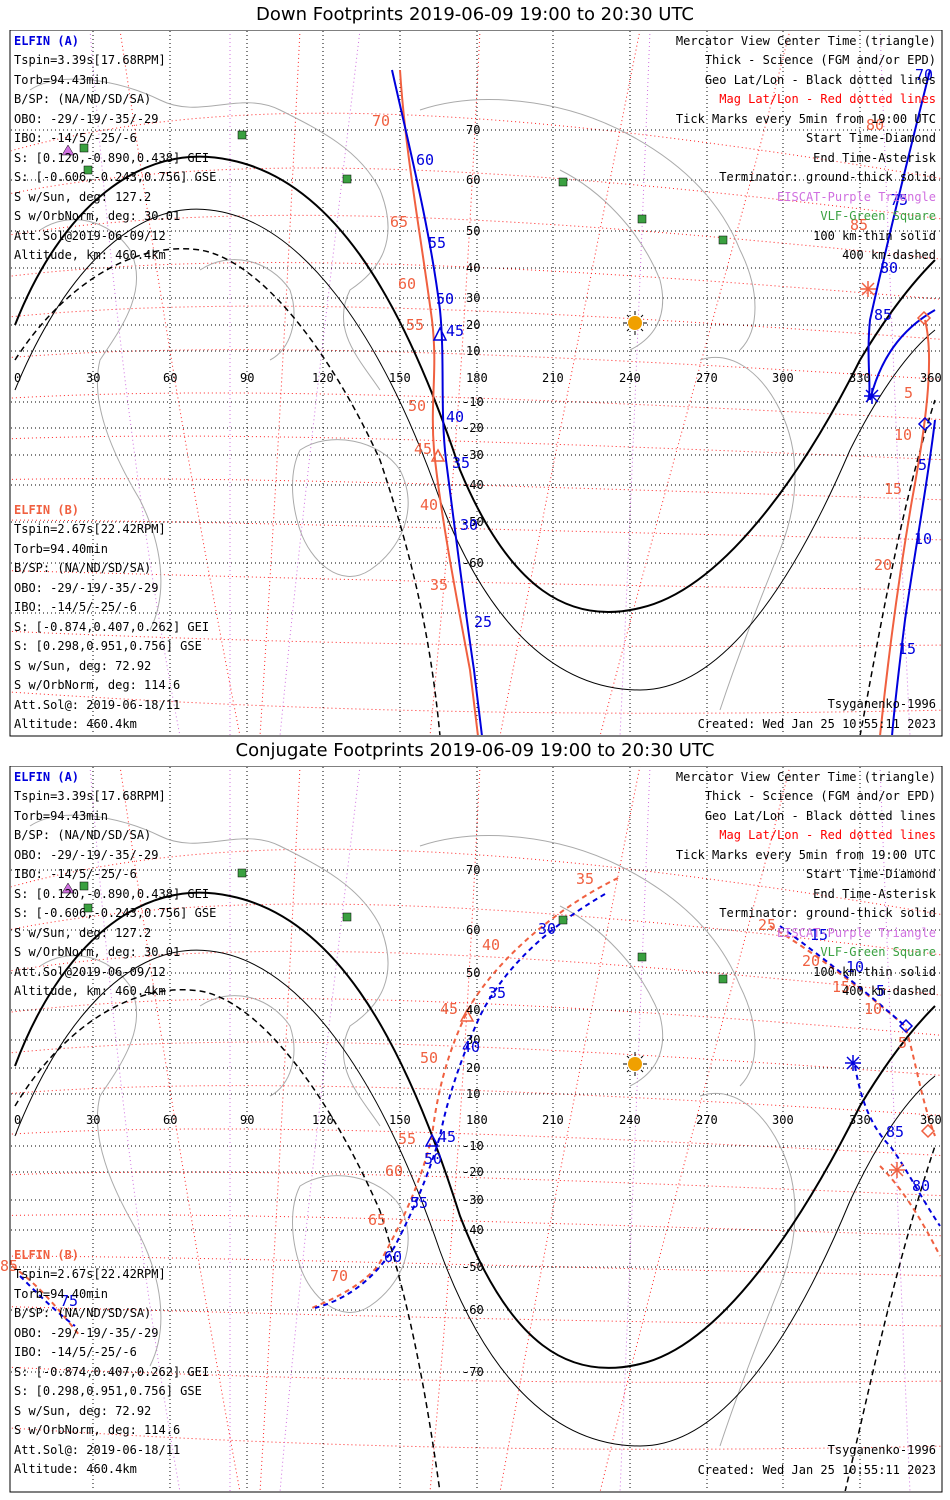  I want to click on track-label: 40, so click(491, 945).